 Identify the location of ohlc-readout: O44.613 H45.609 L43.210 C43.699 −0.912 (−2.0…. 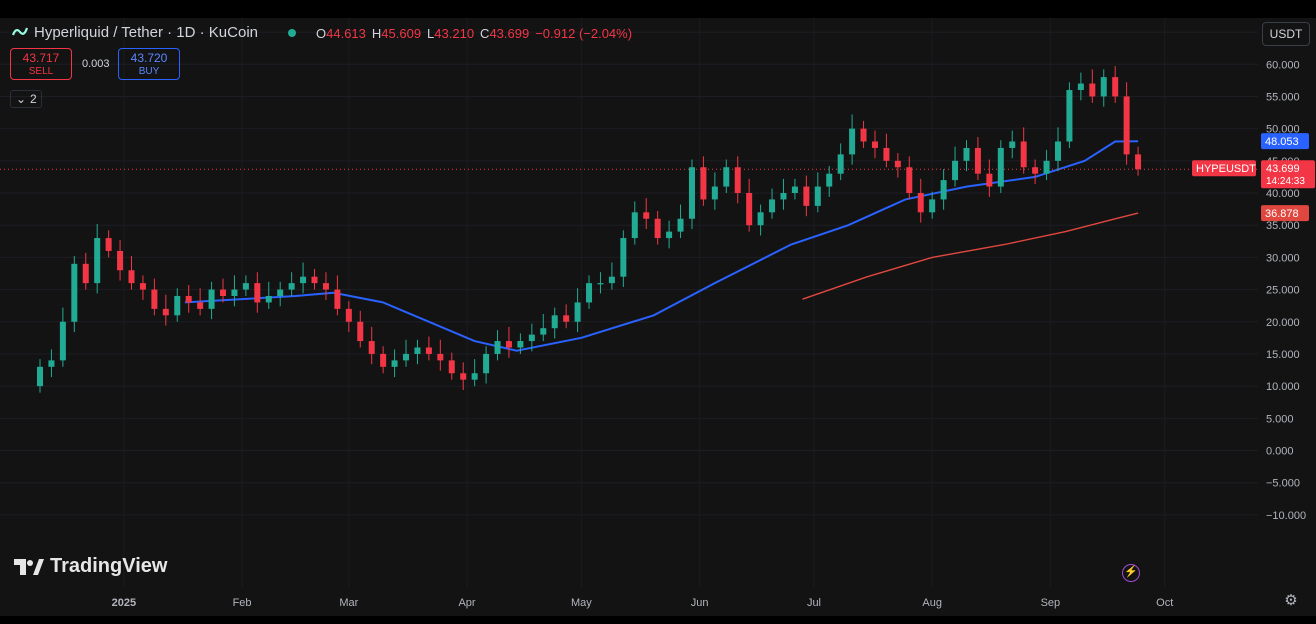
(477, 33).